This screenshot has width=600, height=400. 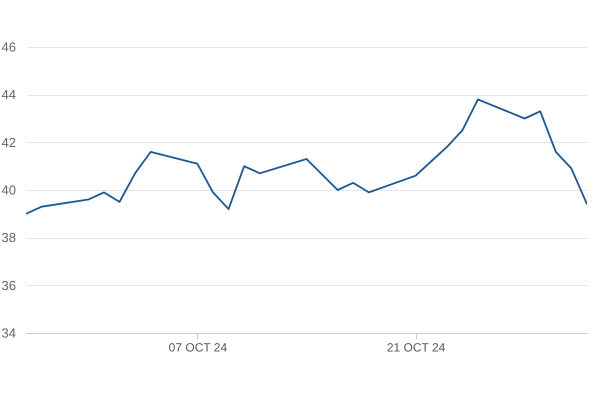 What do you see at coordinates (198, 347) in the screenshot?
I see `x-tick-label: 07 OCT 24` at bounding box center [198, 347].